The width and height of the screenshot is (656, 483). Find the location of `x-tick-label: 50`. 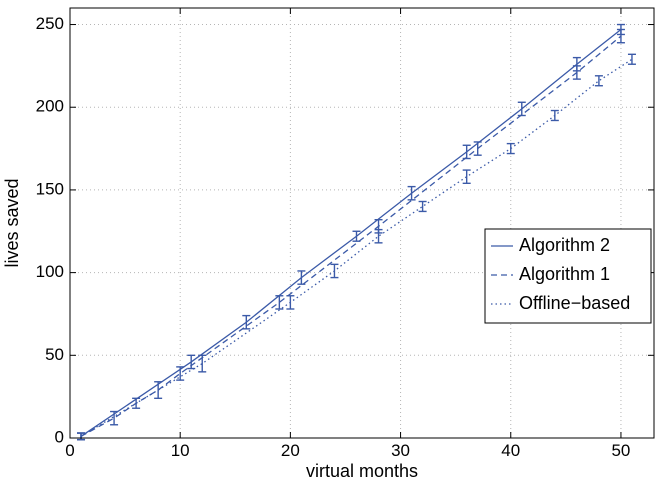

x-tick-label: 50 is located at coordinates (620, 450).